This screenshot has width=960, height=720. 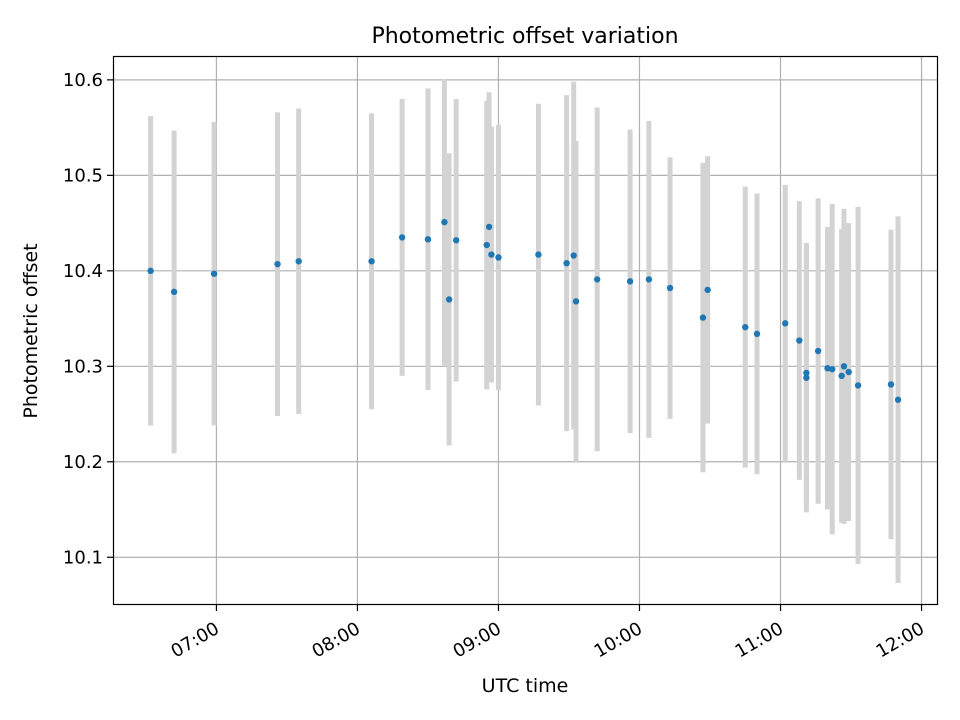 I want to click on y-tick-label: 10.6, so click(x=83, y=80).